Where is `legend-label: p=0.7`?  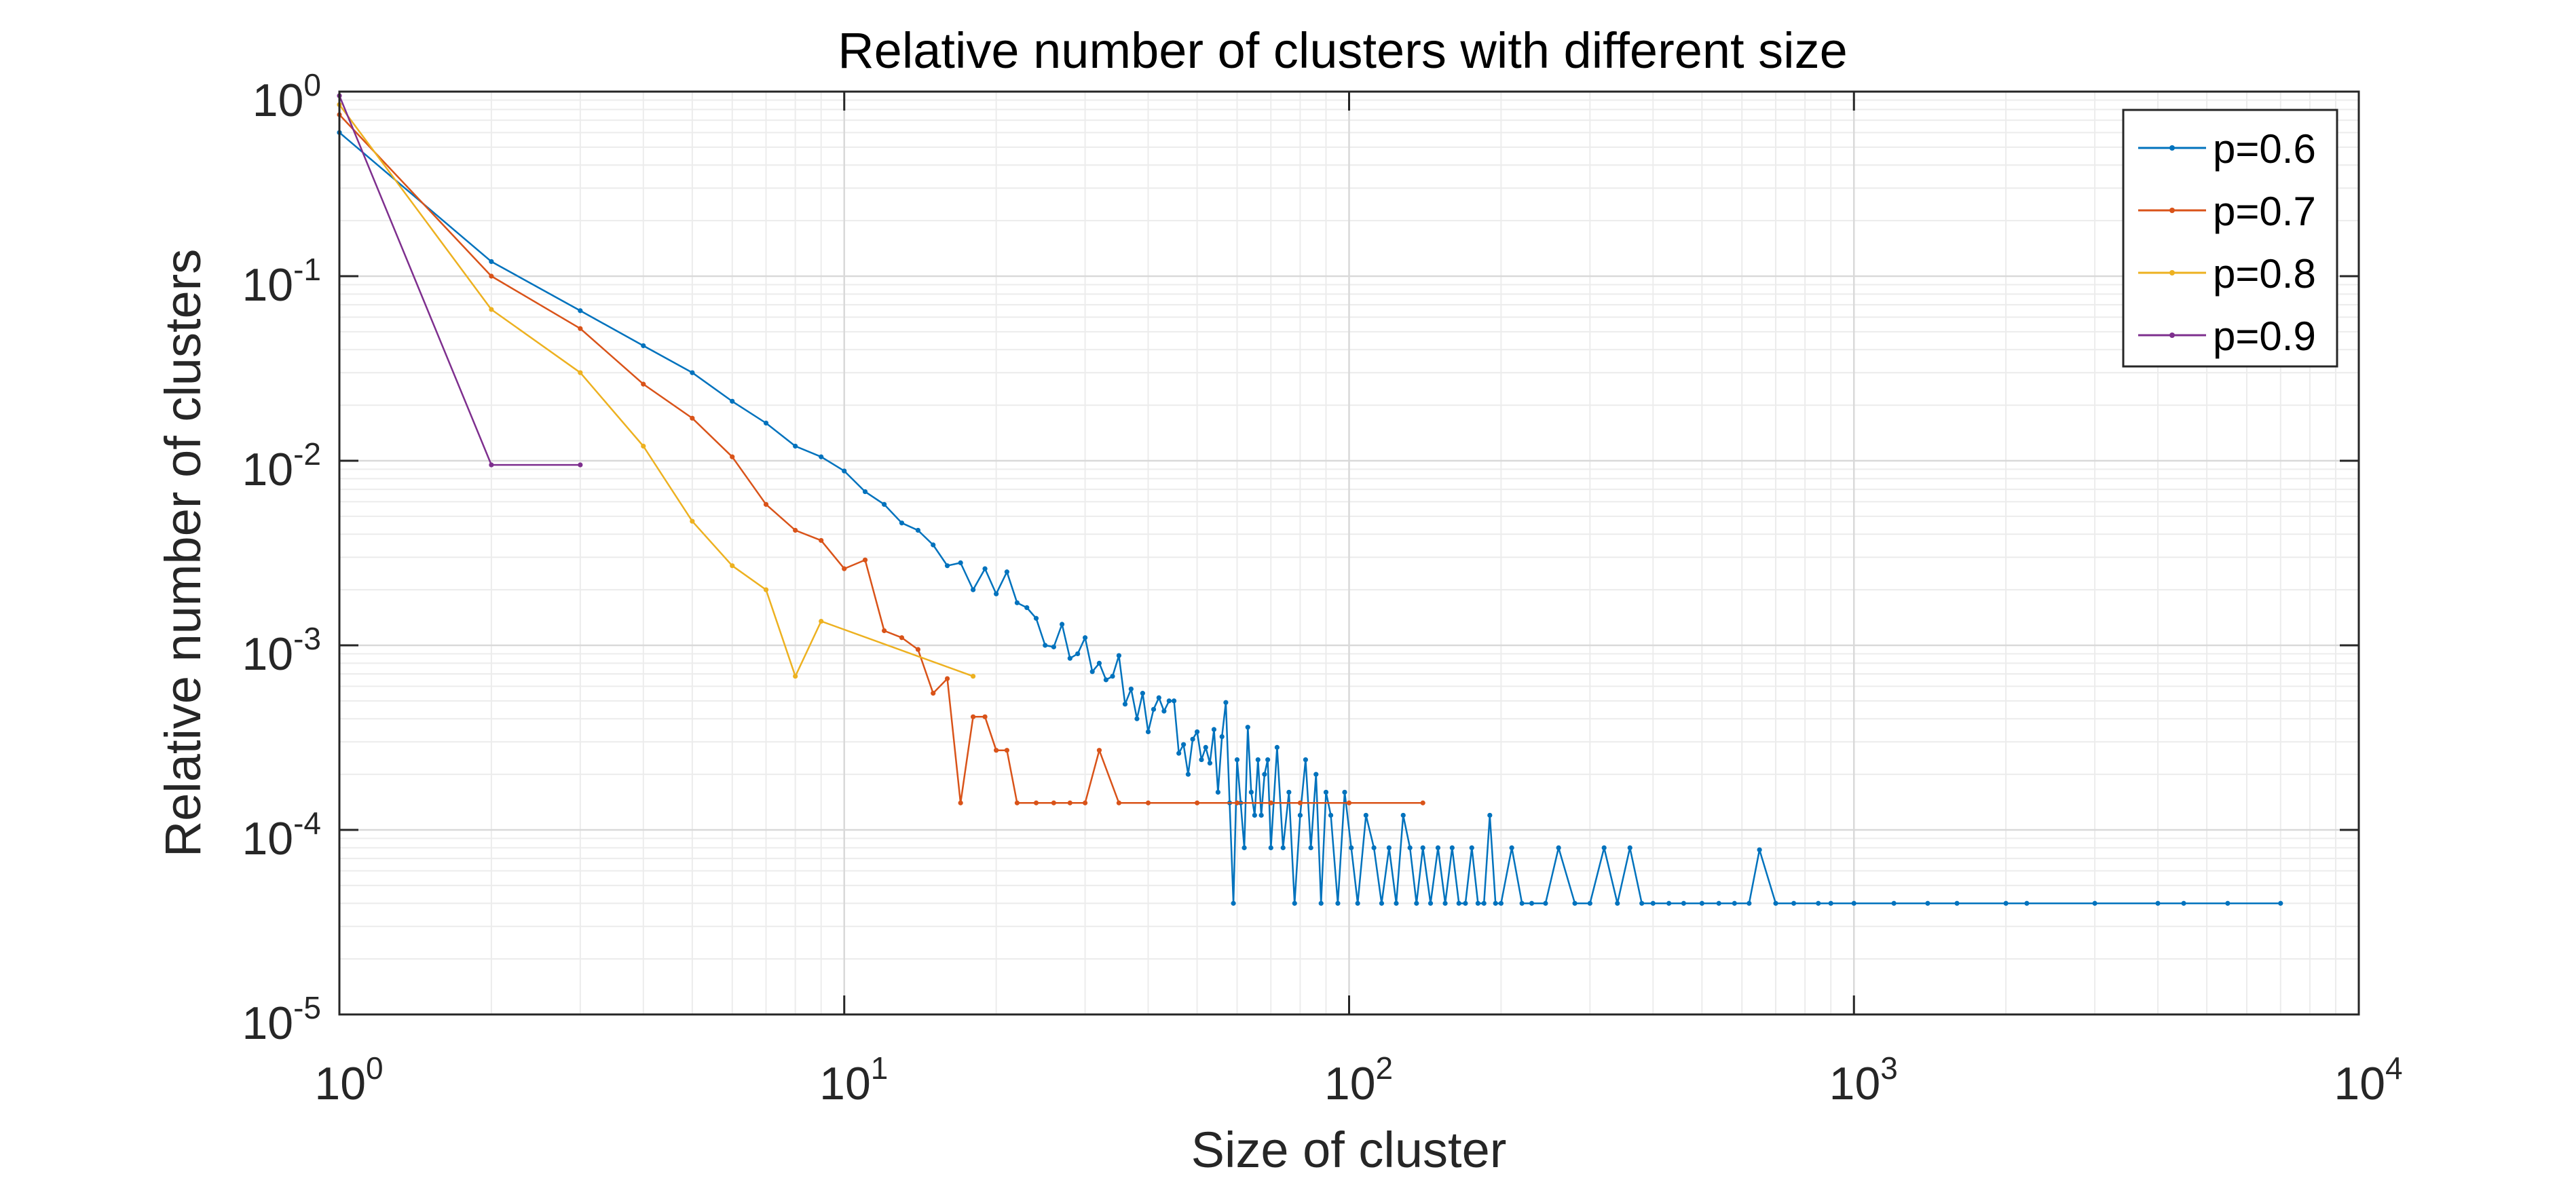 legend-label: p=0.7 is located at coordinates (2264, 211).